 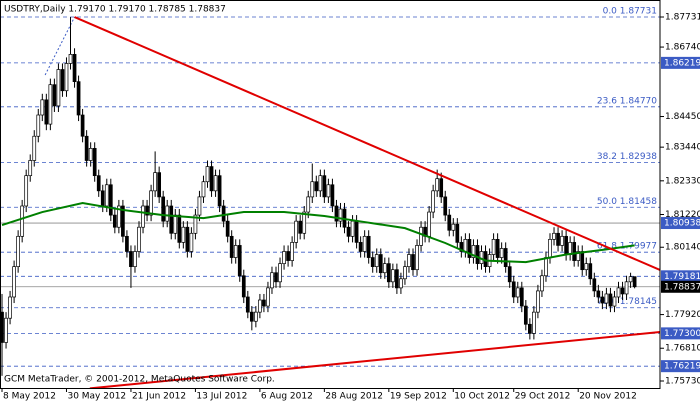 I want to click on fib-level-label: 50.0 1.81458, so click(x=627, y=202).